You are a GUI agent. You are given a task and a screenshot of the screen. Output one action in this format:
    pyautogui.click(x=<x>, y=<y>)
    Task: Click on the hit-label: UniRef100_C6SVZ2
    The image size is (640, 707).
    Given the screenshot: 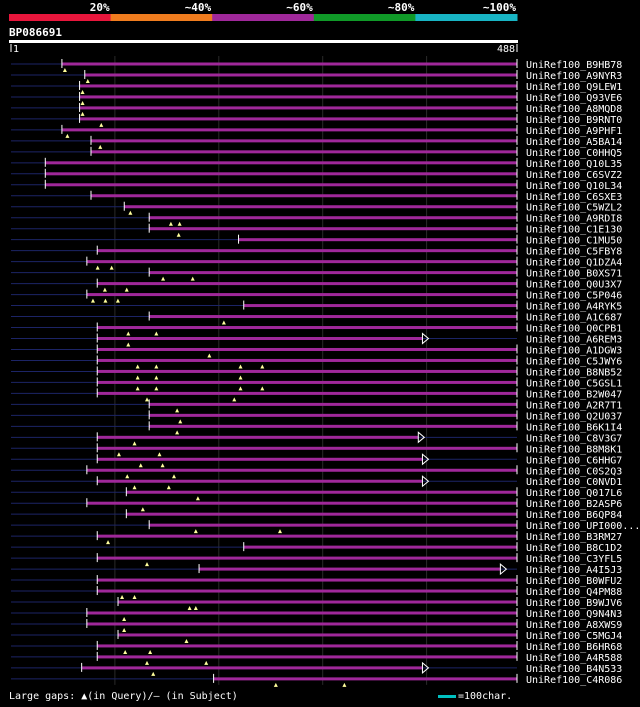 What is the action you would take?
    pyautogui.click(x=574, y=175)
    